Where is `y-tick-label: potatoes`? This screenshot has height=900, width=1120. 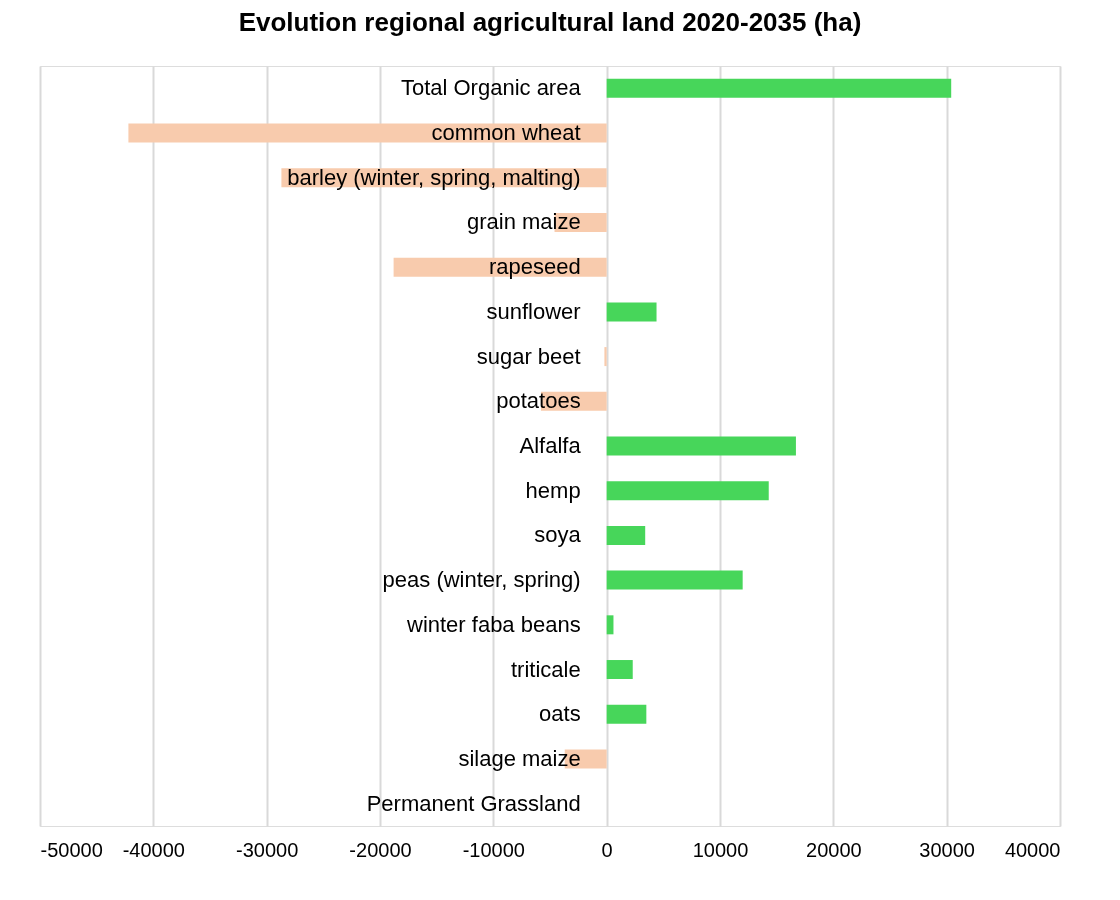 y-tick-label: potatoes is located at coordinates (538, 401).